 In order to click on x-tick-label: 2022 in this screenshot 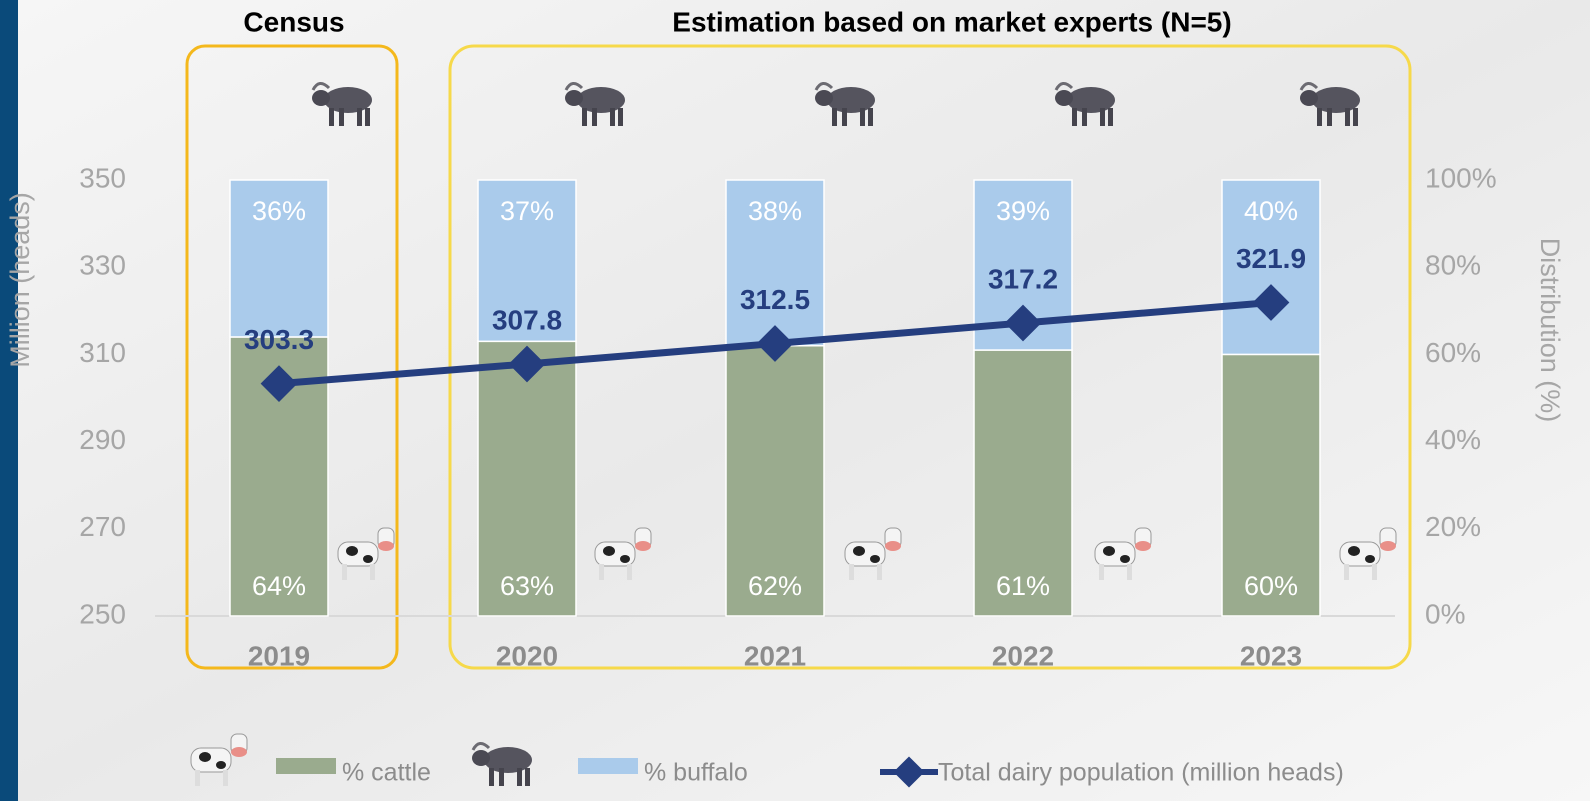, I will do `click(1023, 655)`.